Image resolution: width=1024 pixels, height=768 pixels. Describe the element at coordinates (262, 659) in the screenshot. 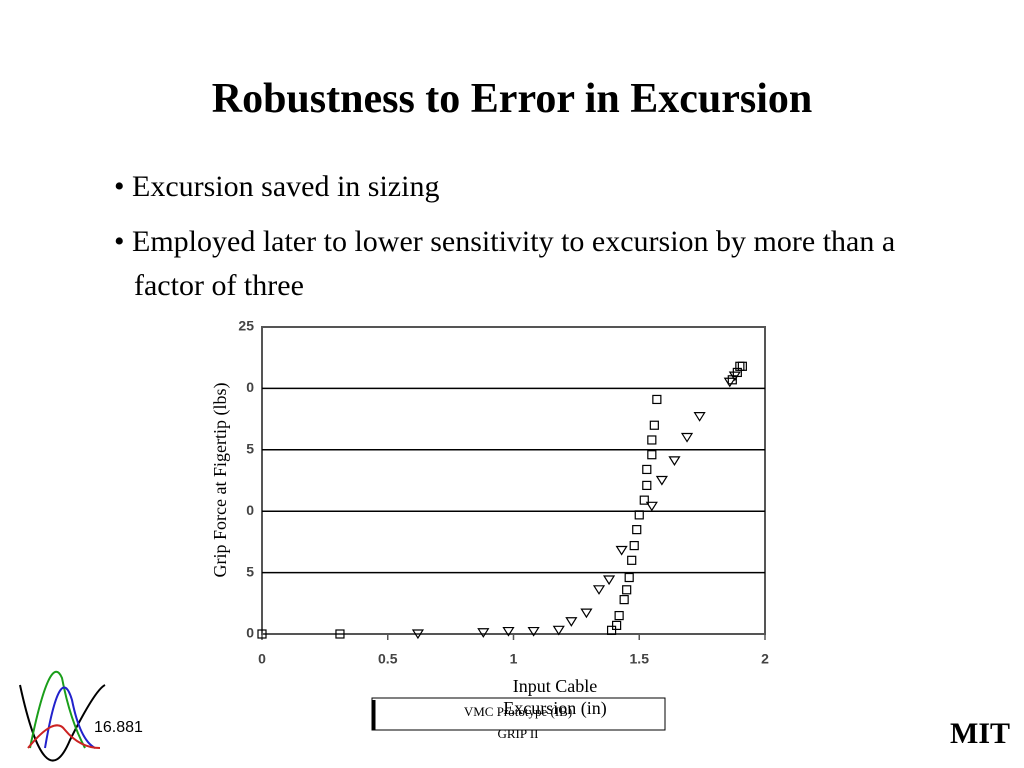

I see `x-tick-label: 0` at that location.